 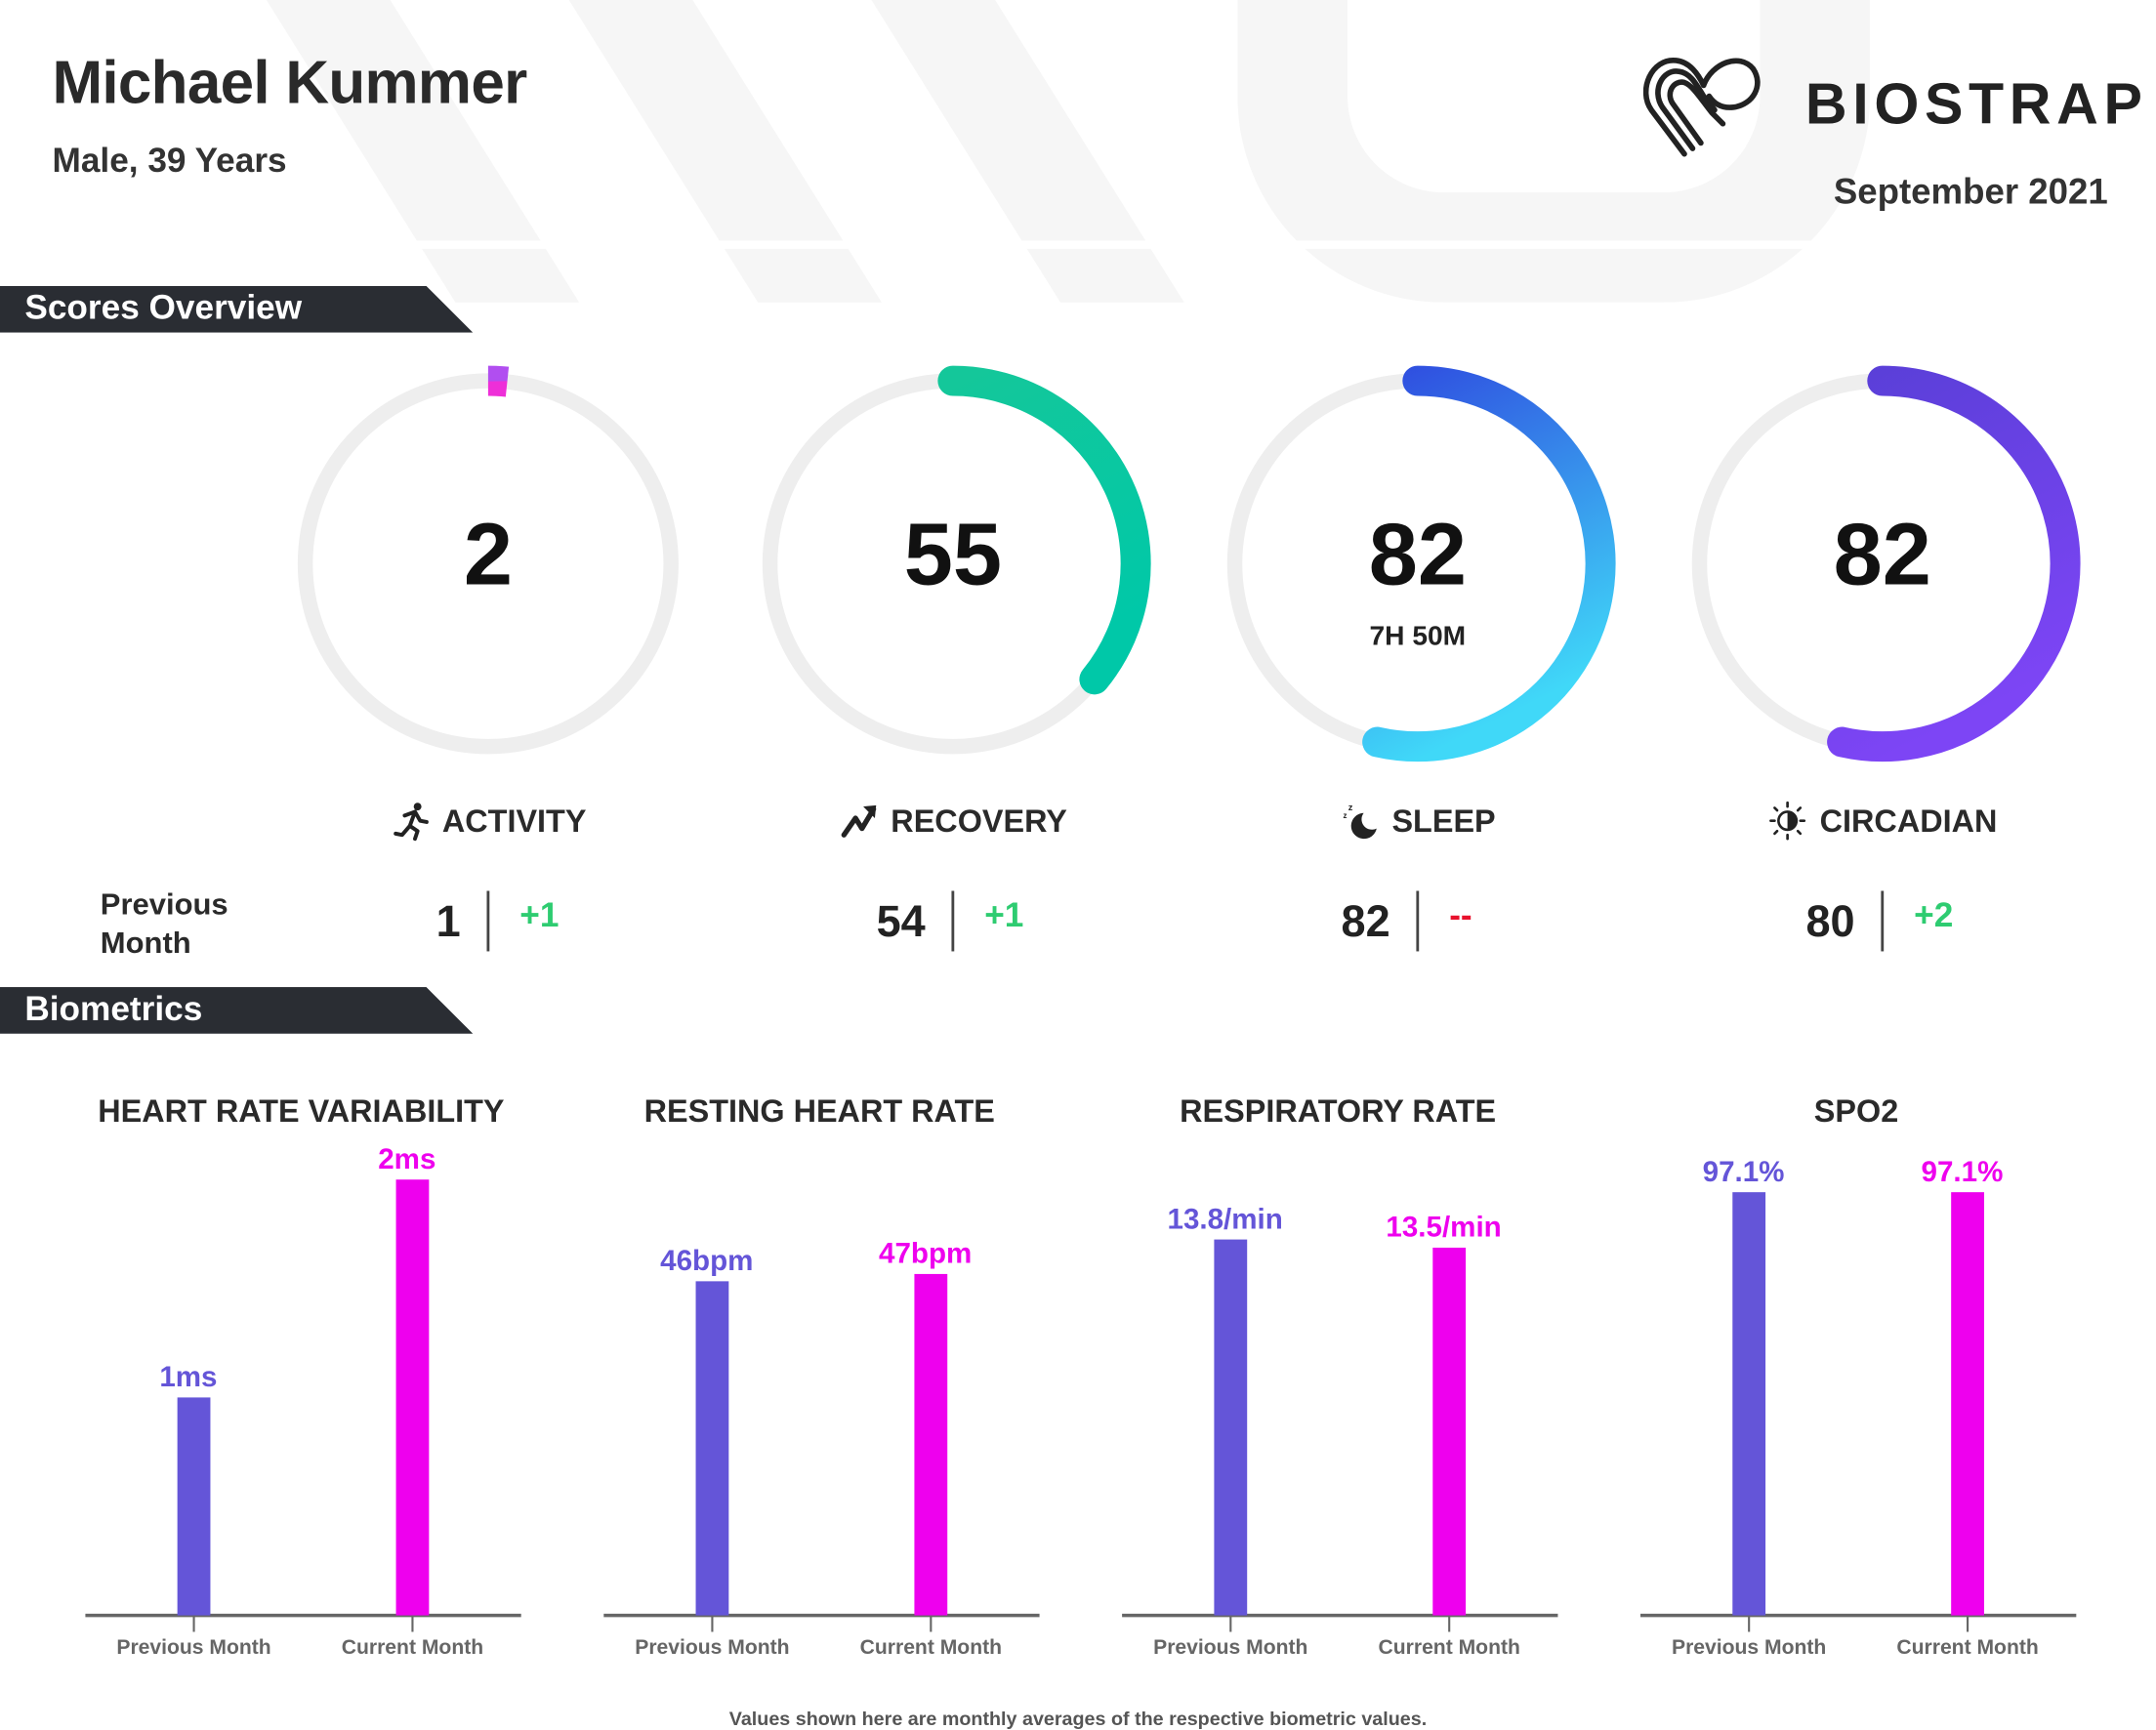 What do you see at coordinates (952, 554) in the screenshot?
I see `score-value: 55` at bounding box center [952, 554].